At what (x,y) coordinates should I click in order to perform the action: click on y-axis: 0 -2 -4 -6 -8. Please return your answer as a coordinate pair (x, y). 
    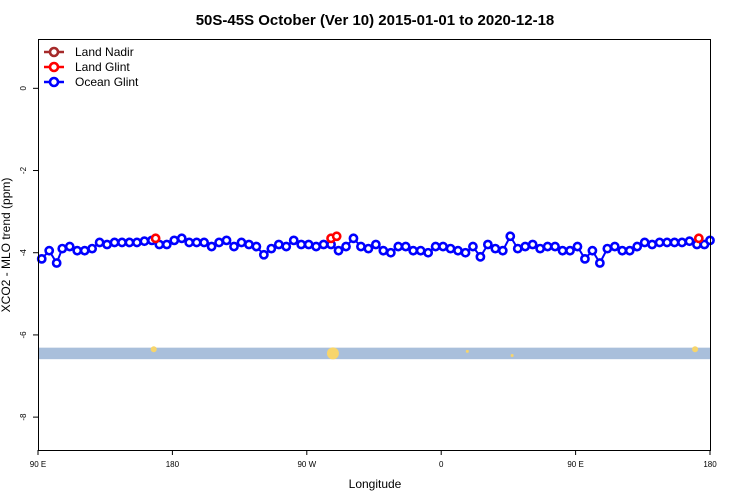
    Looking at the image, I should click on (28, 253).